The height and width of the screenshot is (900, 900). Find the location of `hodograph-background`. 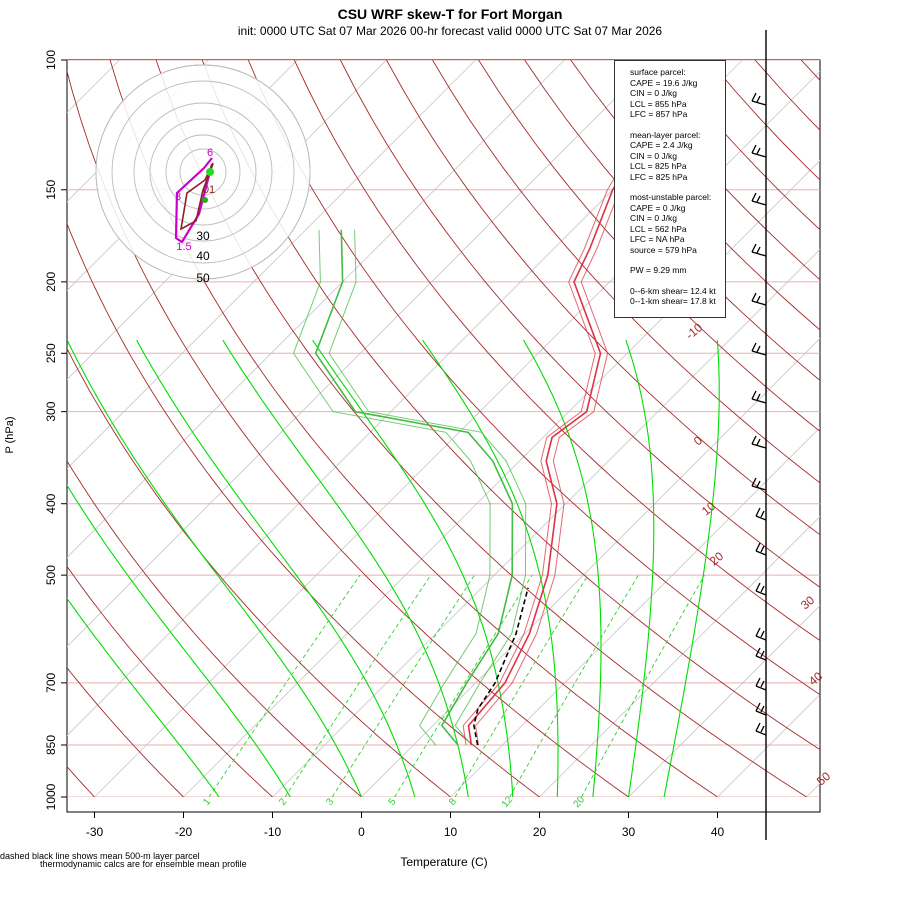

hodograph-background is located at coordinates (203, 172).